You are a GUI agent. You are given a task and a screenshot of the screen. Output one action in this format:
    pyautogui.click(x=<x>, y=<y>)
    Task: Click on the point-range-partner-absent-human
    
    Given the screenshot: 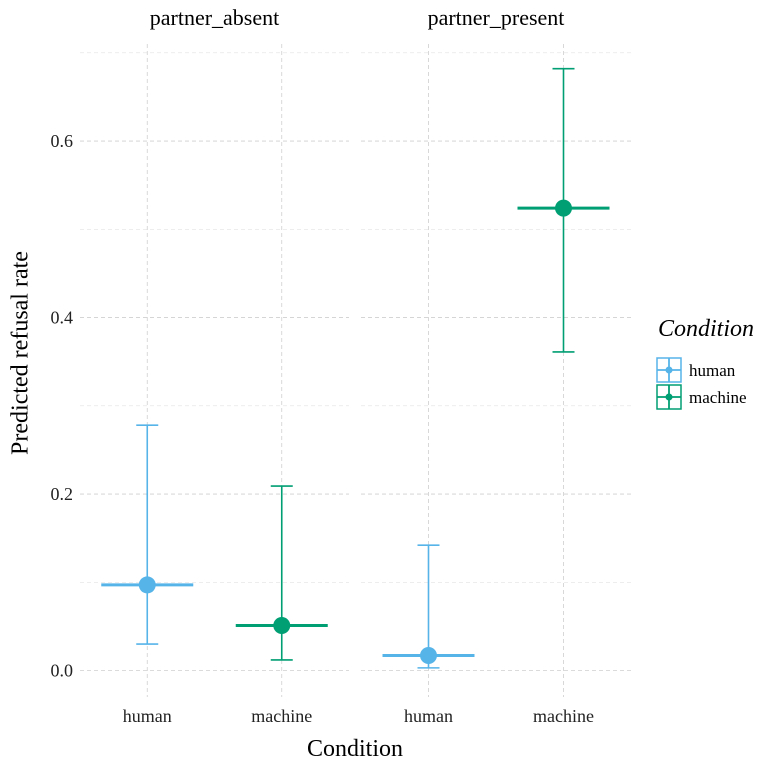 What is the action you would take?
    pyautogui.click(x=147, y=534)
    